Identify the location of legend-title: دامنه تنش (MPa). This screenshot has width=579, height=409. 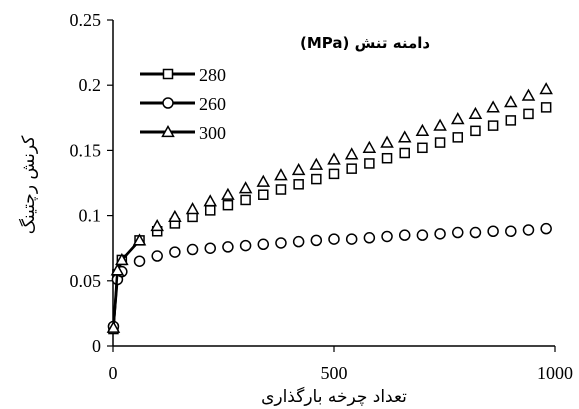
(365, 43).